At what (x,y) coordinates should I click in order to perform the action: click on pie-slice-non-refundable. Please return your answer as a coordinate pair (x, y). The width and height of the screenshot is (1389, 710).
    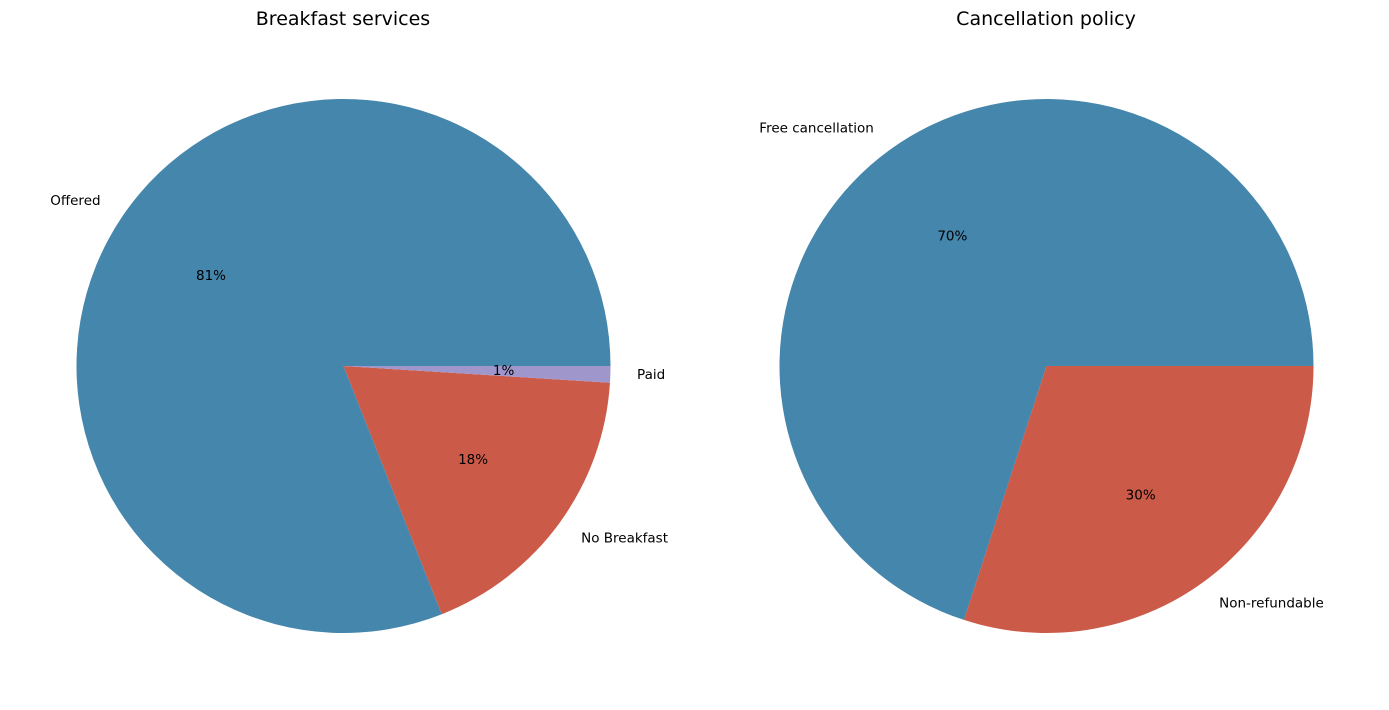
    Looking at the image, I should click on (1138, 499).